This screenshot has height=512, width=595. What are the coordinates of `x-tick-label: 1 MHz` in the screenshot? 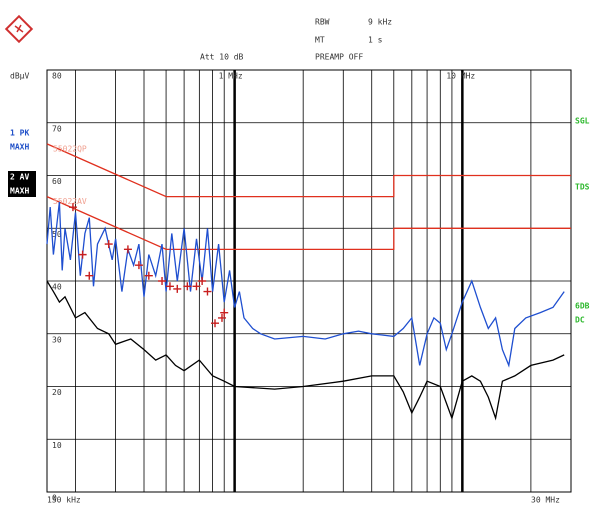 It's located at (231, 76).